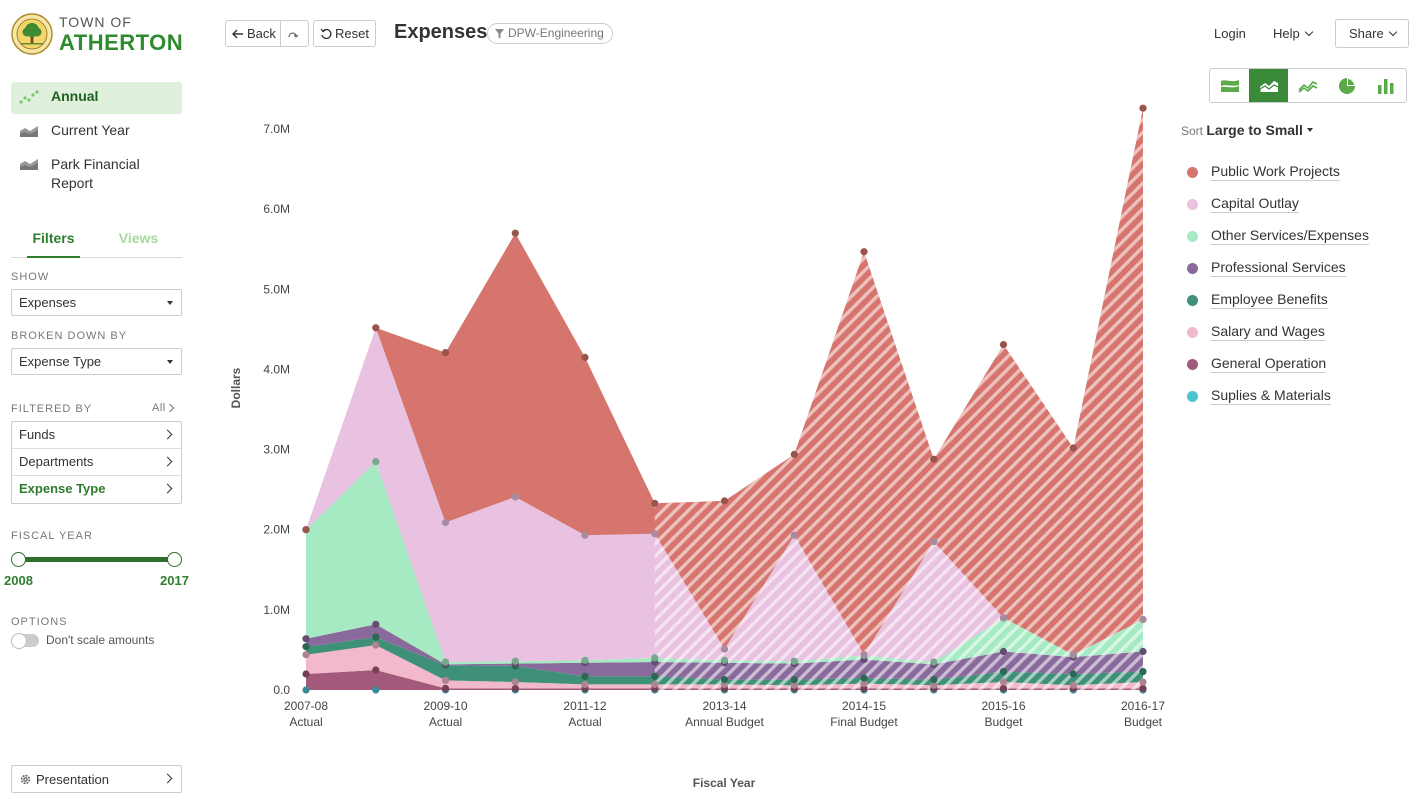 The image size is (1428, 797). Describe the element at coordinates (96, 559) in the screenshot. I see `fiscal-year-slider-track` at that location.